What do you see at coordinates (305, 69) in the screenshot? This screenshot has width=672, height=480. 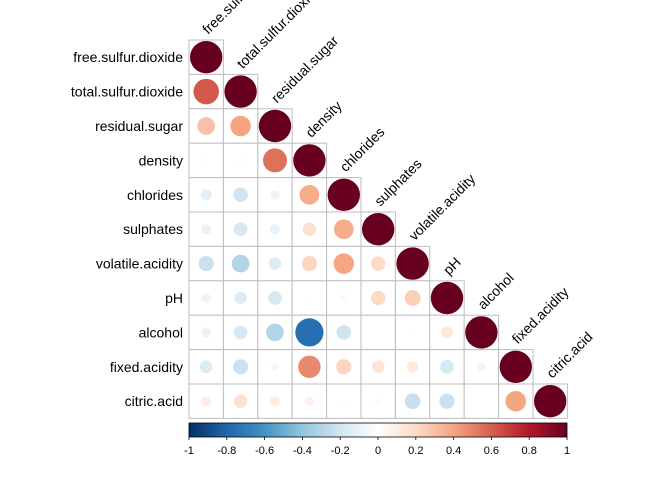 I see `column-label: residual.sugar` at bounding box center [305, 69].